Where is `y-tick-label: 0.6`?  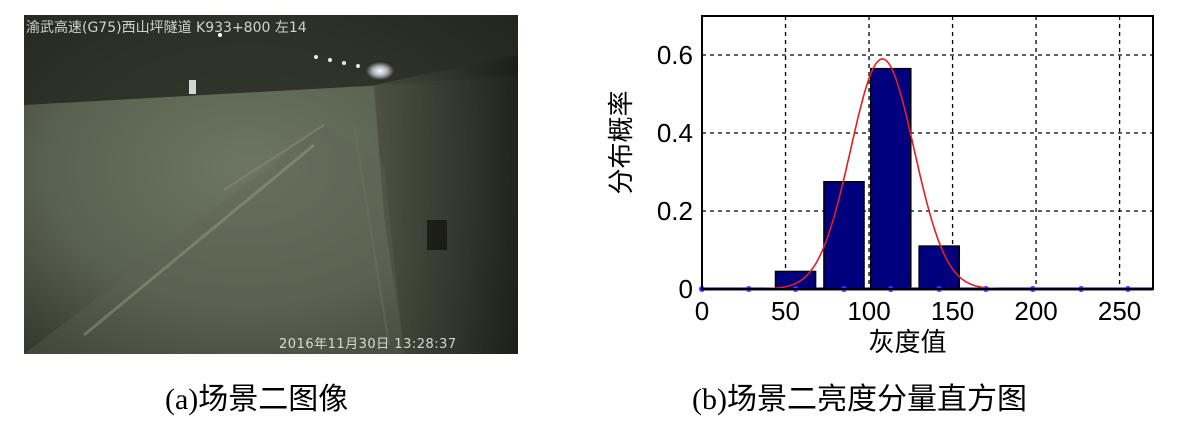 y-tick-label: 0.6 is located at coordinates (675, 55).